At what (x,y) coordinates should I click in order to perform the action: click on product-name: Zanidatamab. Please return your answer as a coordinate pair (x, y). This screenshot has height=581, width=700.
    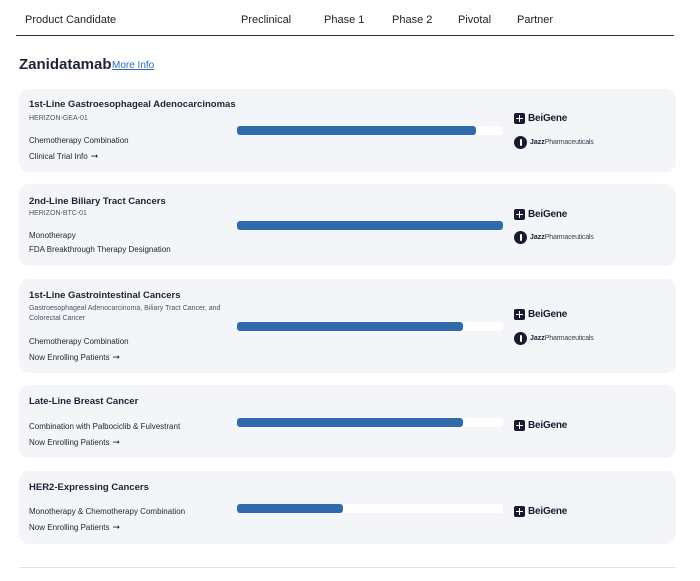
    Looking at the image, I should click on (65, 64).